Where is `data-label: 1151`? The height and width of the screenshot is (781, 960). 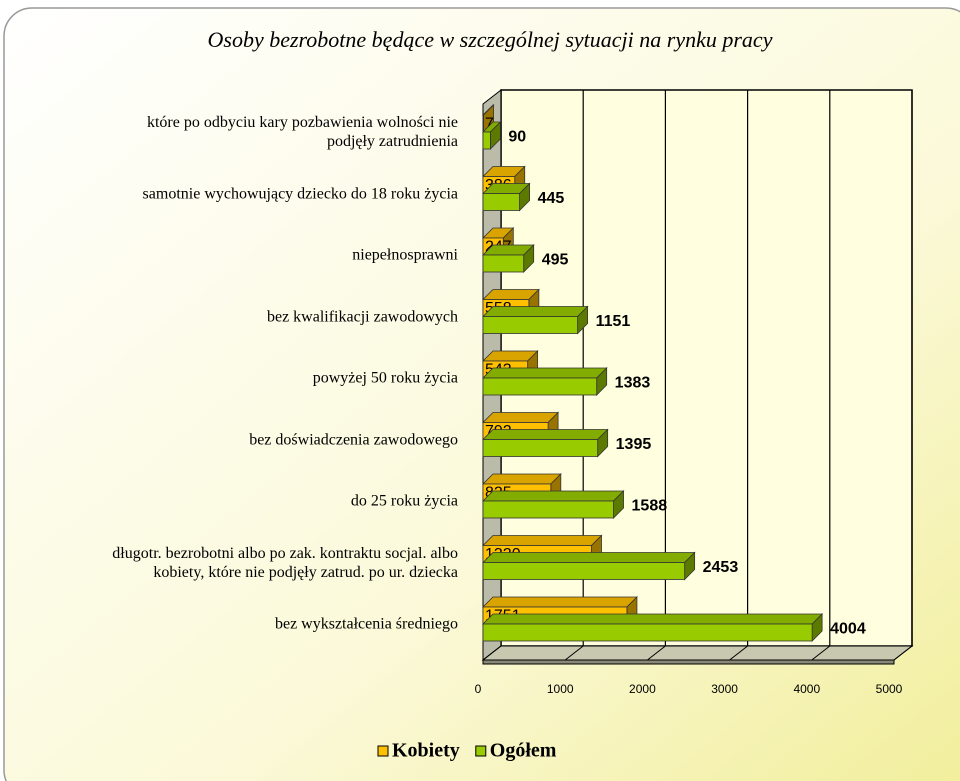 data-label: 1151 is located at coordinates (613, 321).